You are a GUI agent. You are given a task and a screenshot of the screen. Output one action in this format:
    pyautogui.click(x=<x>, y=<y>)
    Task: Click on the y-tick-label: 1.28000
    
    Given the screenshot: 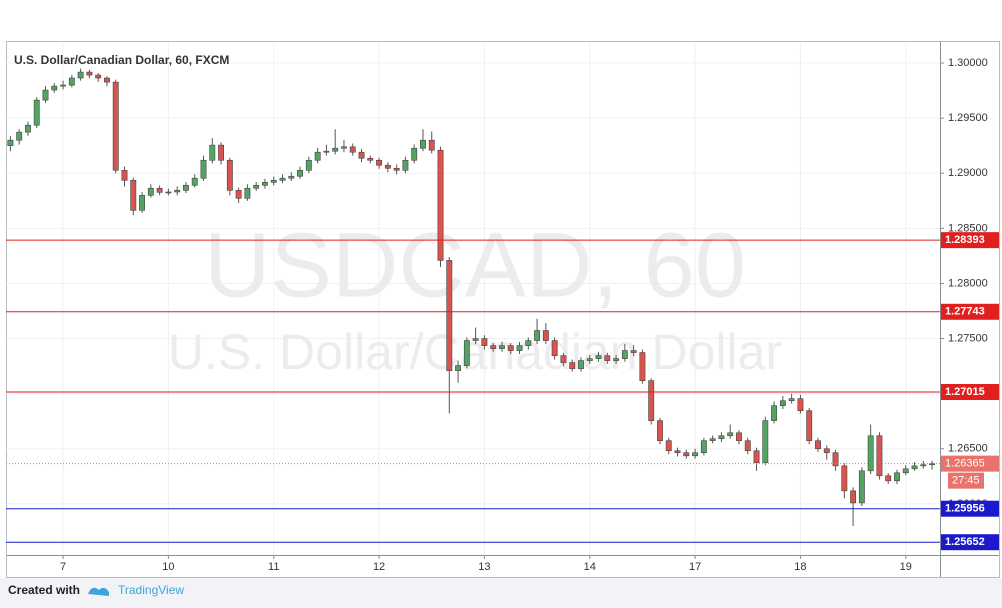 What is the action you would take?
    pyautogui.click(x=968, y=283)
    